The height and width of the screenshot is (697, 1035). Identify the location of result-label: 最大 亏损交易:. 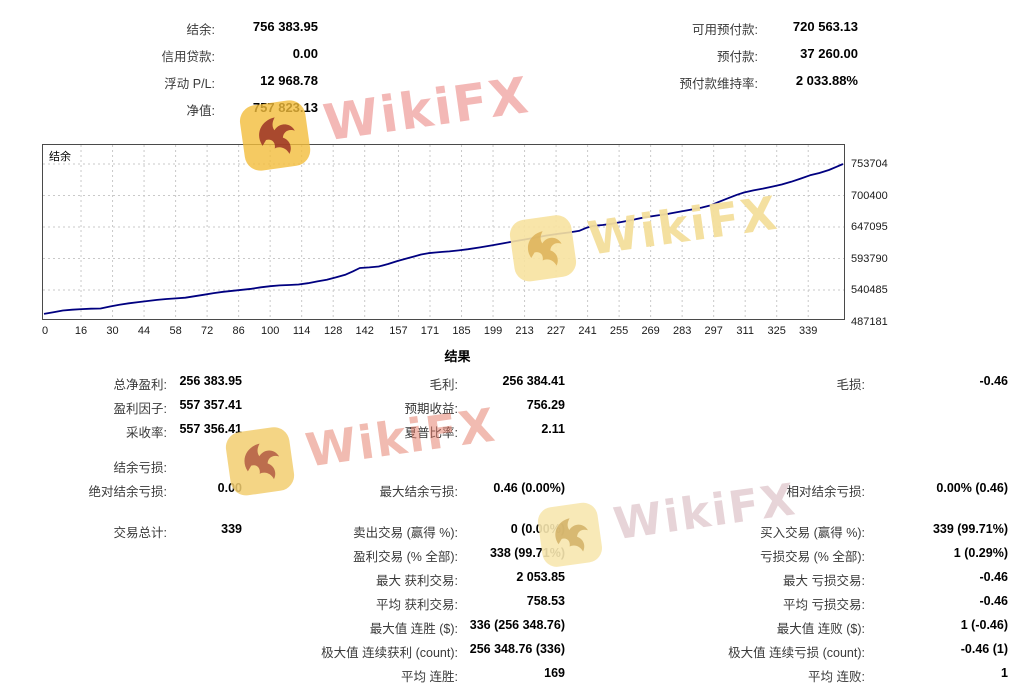
(824, 581).